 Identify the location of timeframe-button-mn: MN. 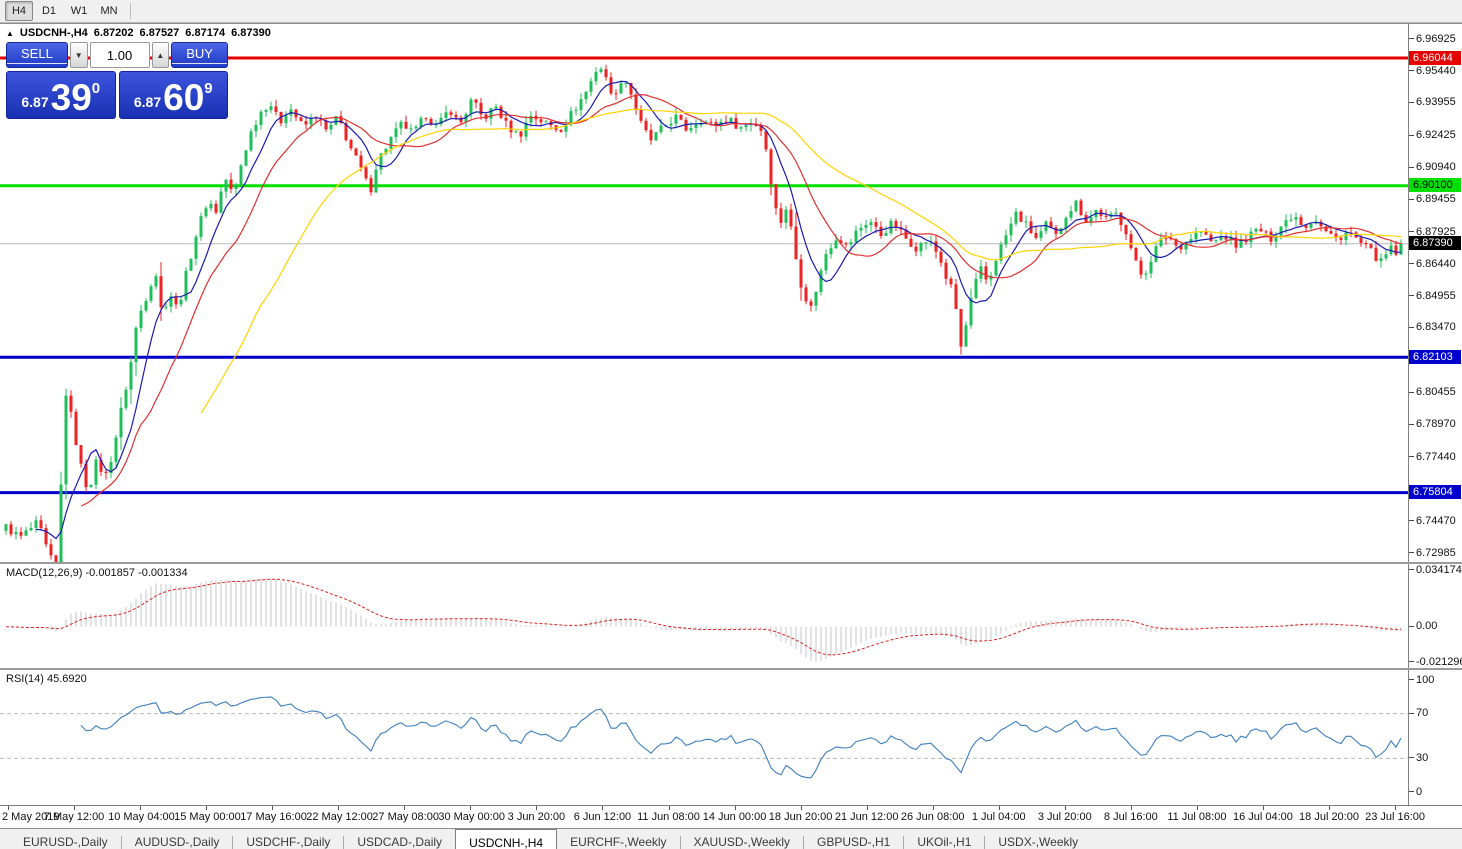
(109, 11).